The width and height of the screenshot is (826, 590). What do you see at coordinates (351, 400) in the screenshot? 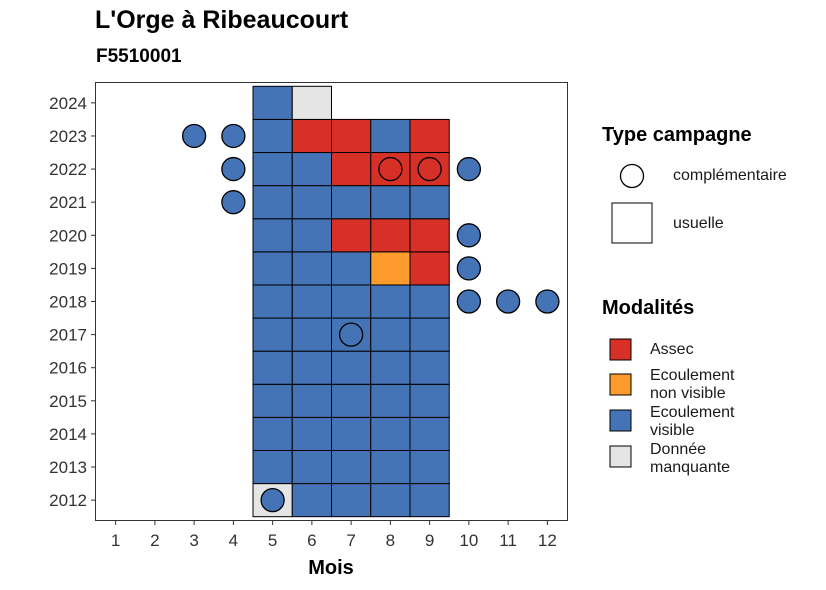
I see `tile-2015-7-ecoulement-visible` at bounding box center [351, 400].